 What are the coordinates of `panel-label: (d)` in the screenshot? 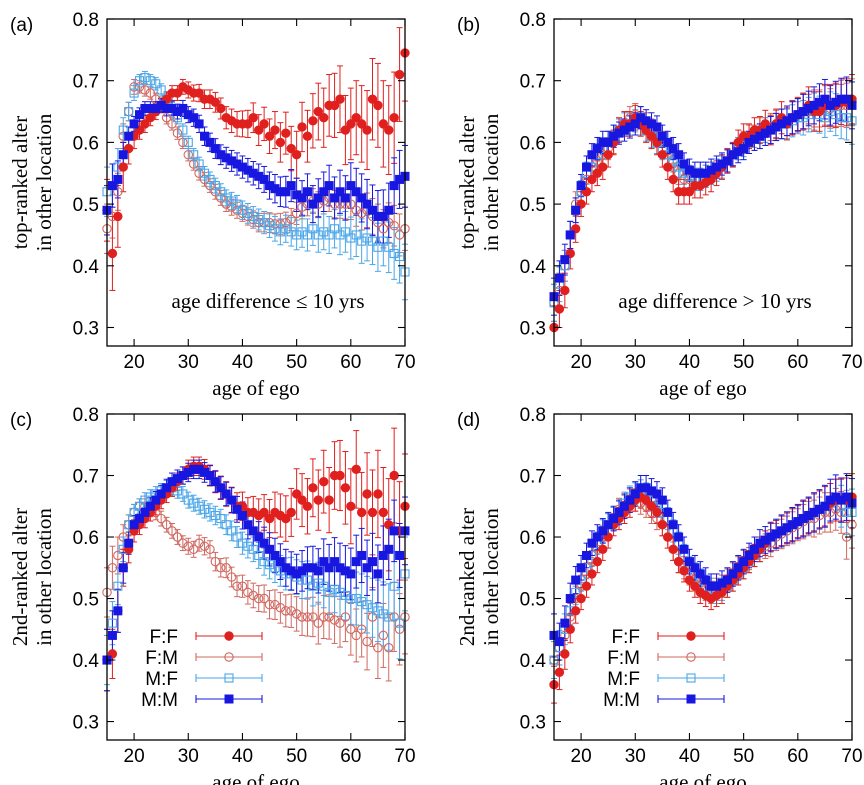 It's located at (468, 420).